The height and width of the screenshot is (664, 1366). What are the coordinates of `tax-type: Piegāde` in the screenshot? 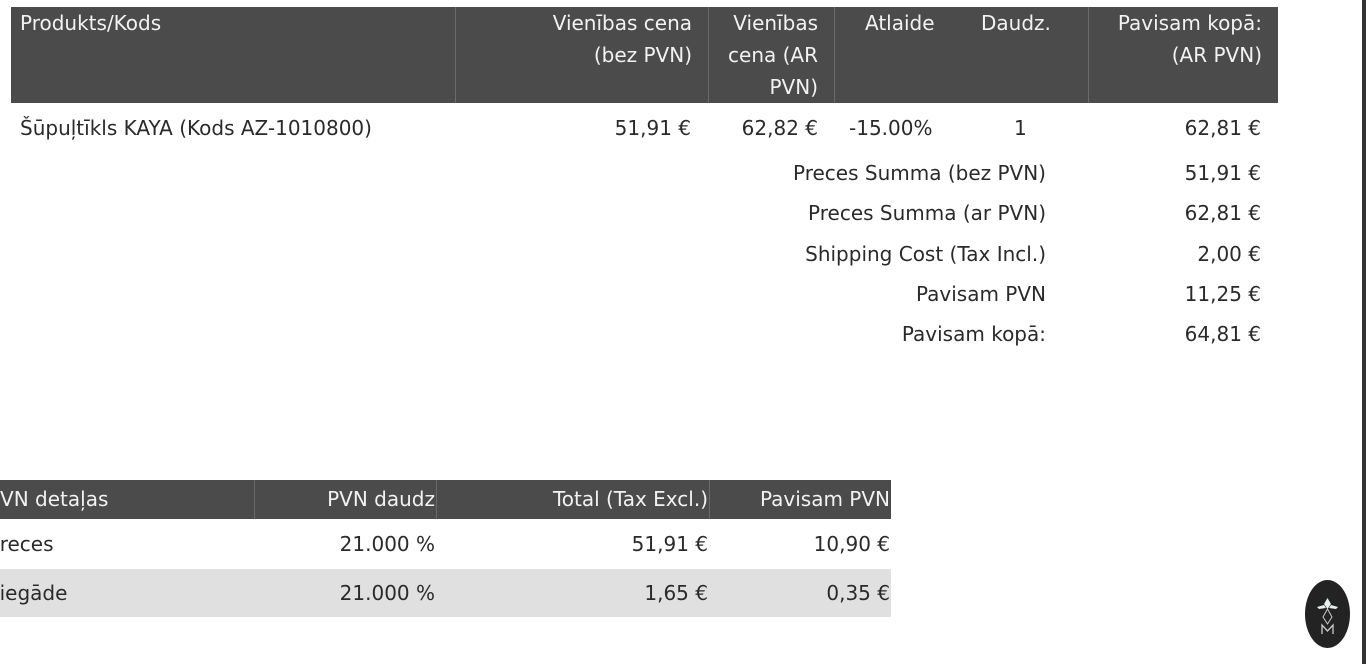 It's located at (34, 593).